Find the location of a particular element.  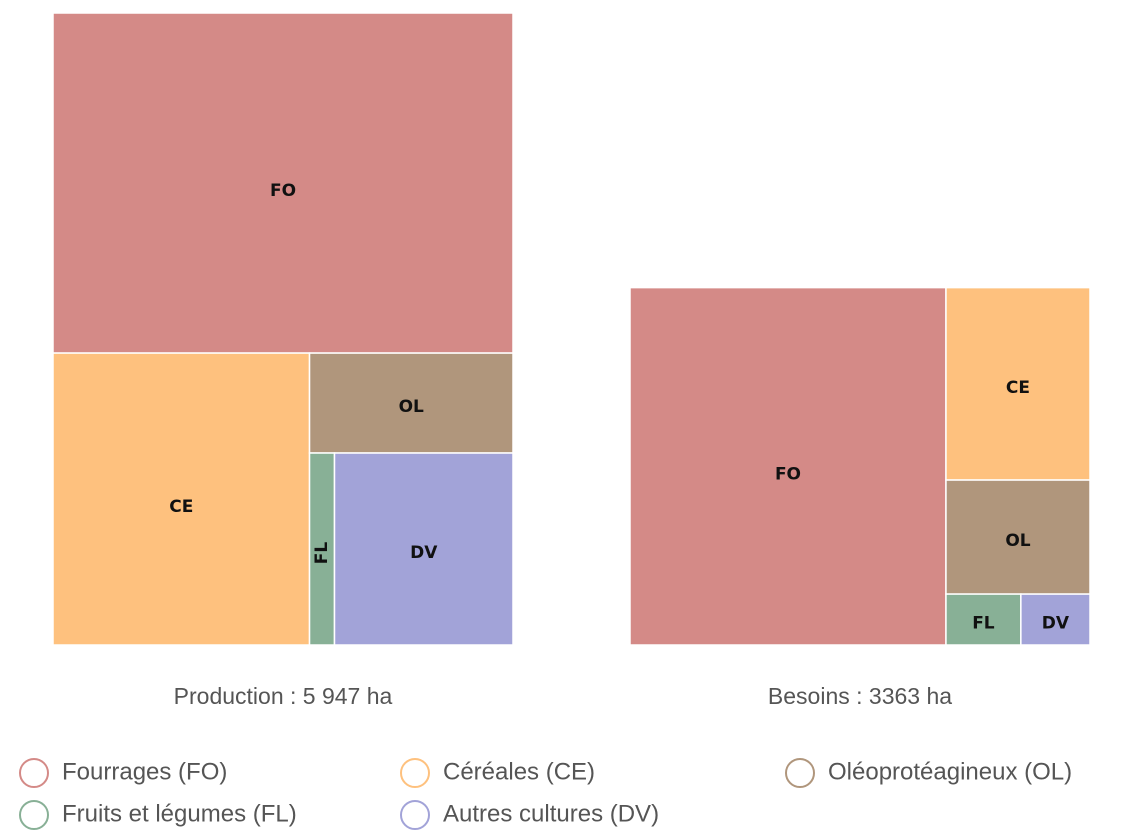

legend-label: Céréales (CE) is located at coordinates (519, 771).